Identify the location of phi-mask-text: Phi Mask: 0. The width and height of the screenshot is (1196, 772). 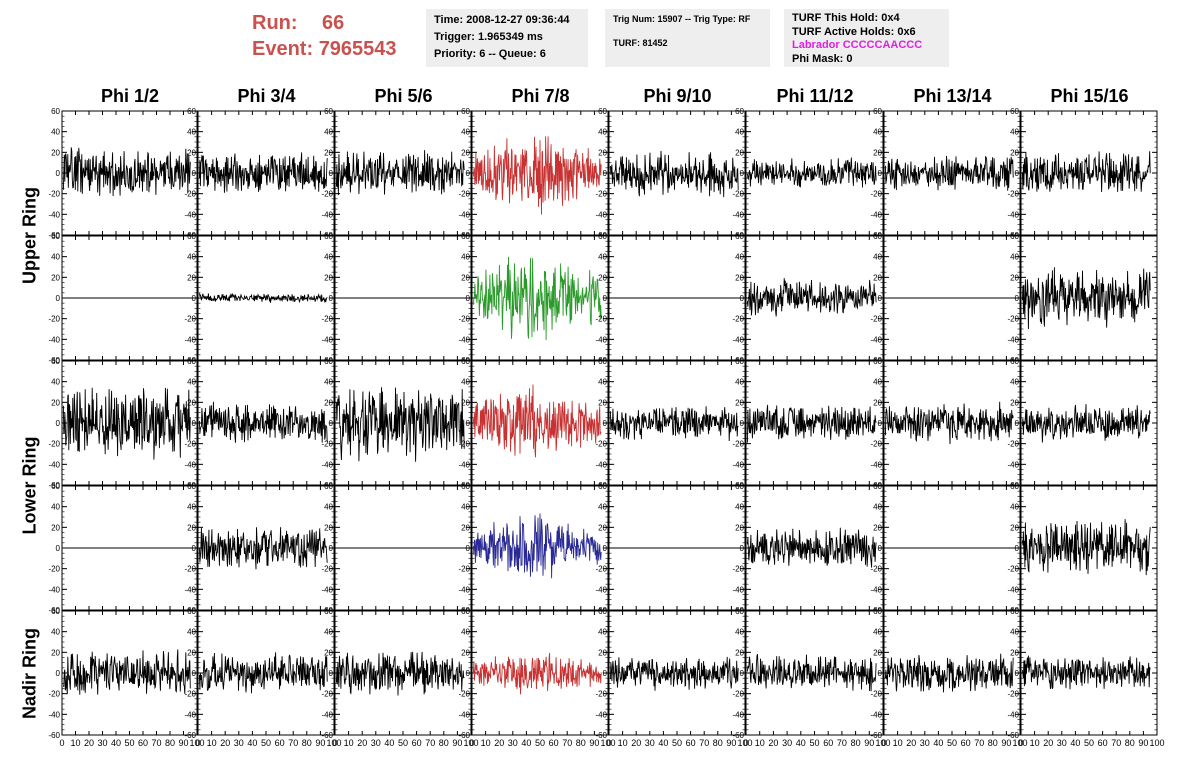
(822, 58).